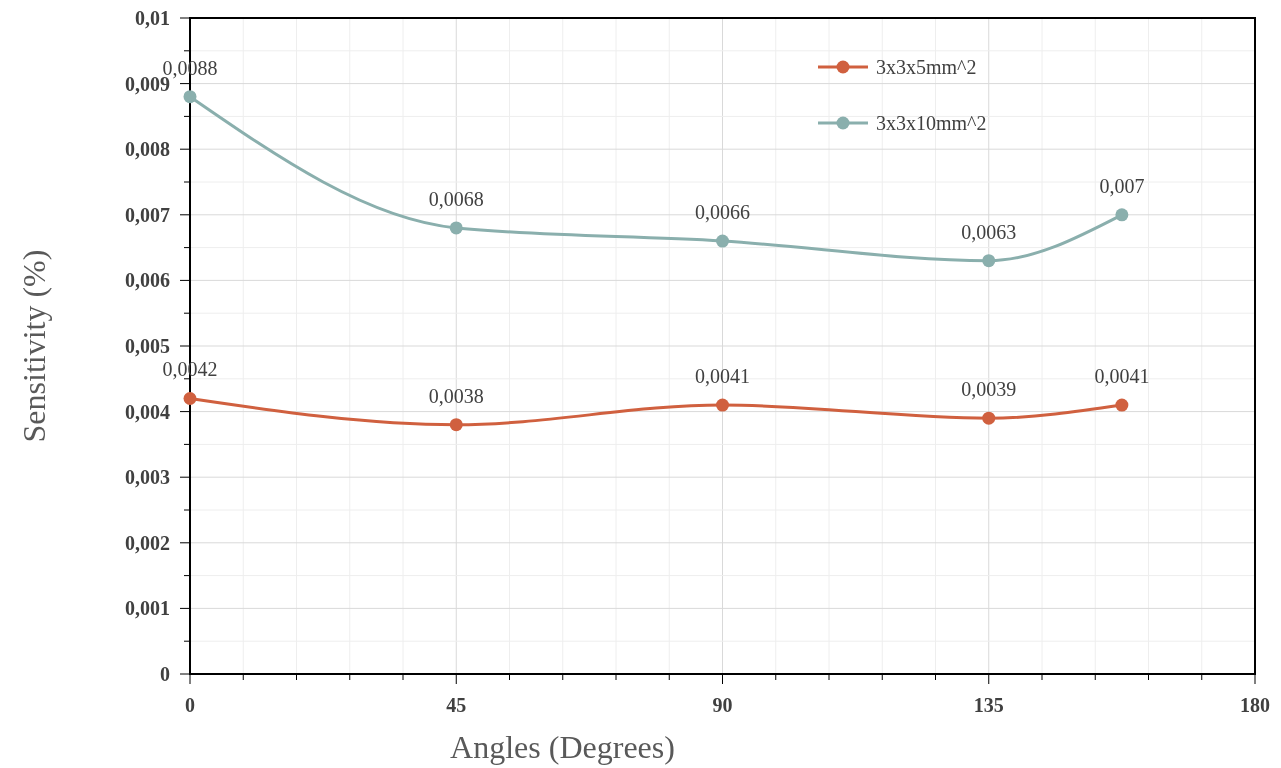  I want to click on legend-label: 3x3x5mm^2, so click(926, 67).